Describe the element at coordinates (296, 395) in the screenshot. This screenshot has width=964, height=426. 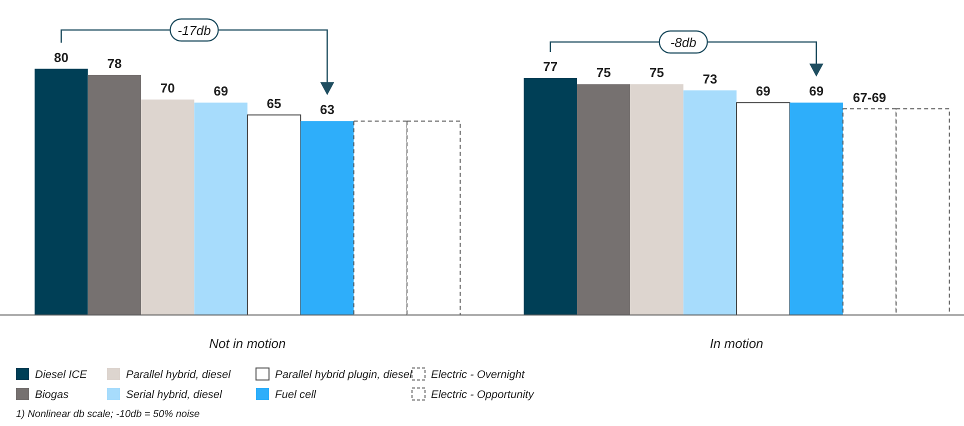
I see `legend-label: Fuel cell` at that location.